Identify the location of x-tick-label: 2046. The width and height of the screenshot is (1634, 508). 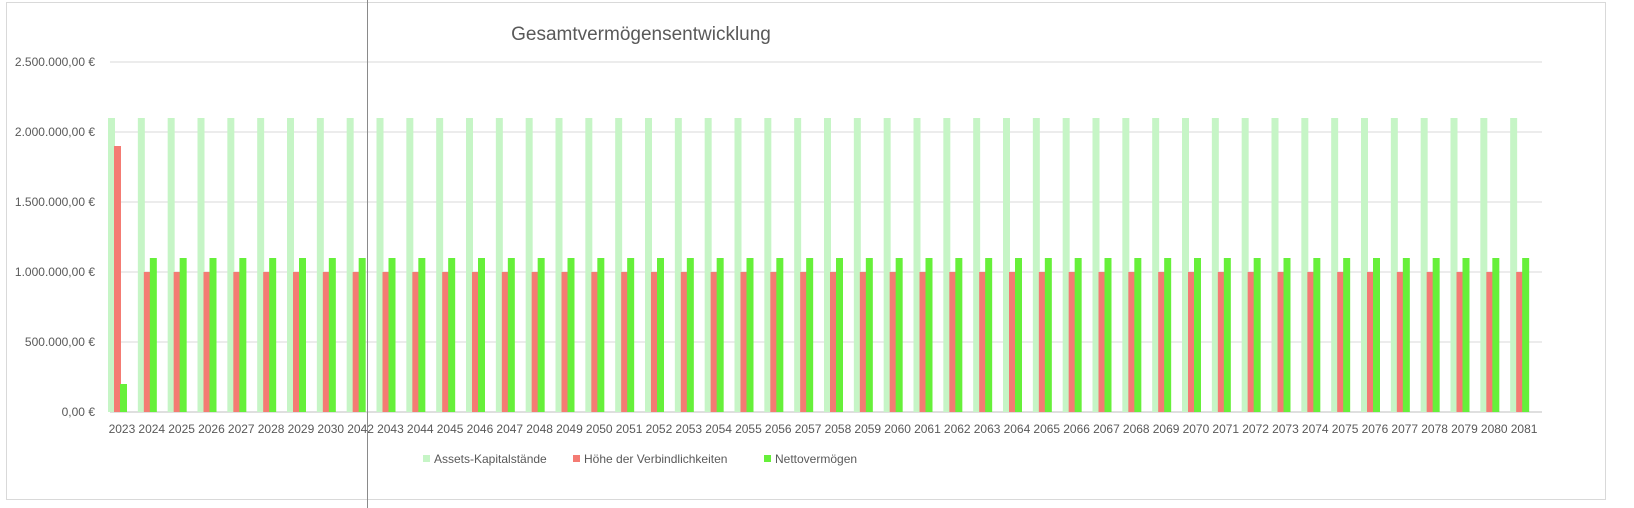
(480, 429).